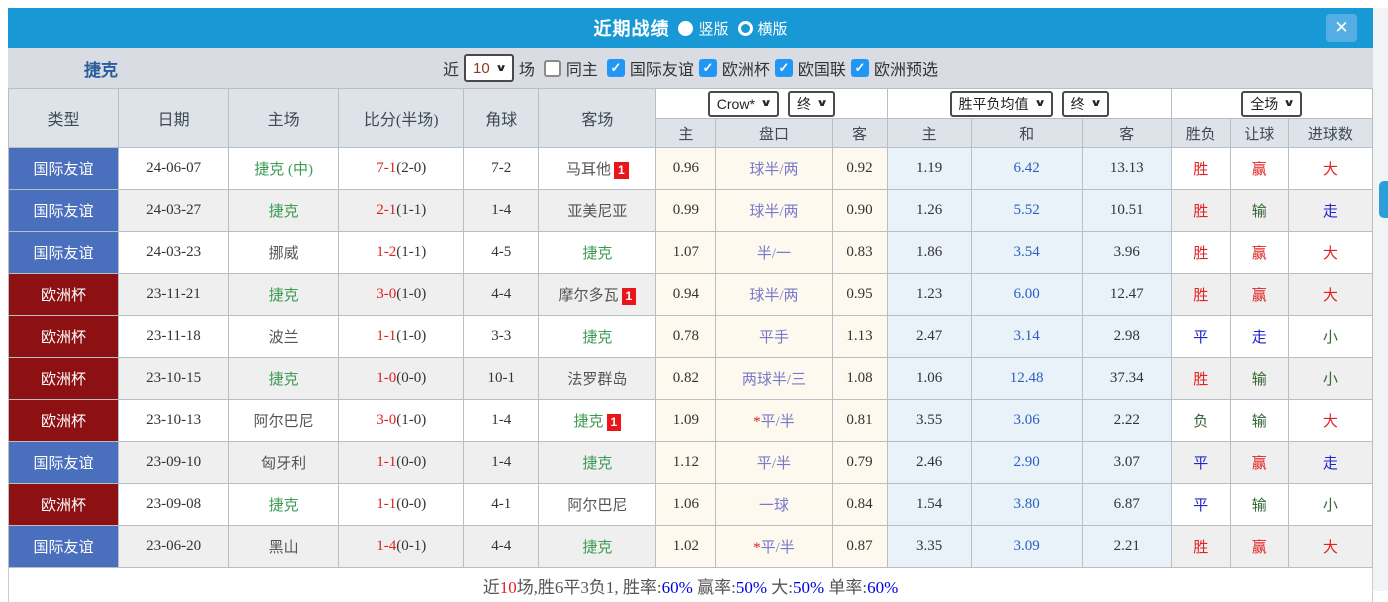 The image size is (1388, 602). What do you see at coordinates (411, 504) in the screenshot?
I see `score-half: (0-0)` at bounding box center [411, 504].